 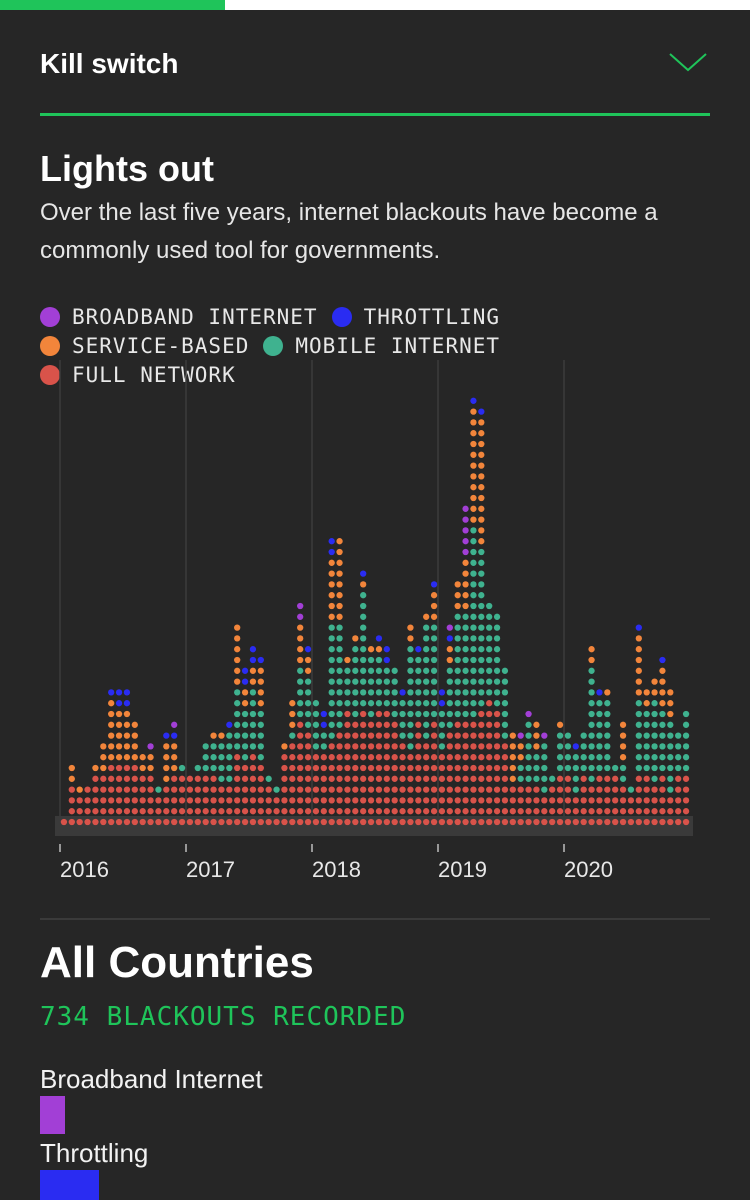 I want to click on reading-progress-track, so click(x=375, y=5).